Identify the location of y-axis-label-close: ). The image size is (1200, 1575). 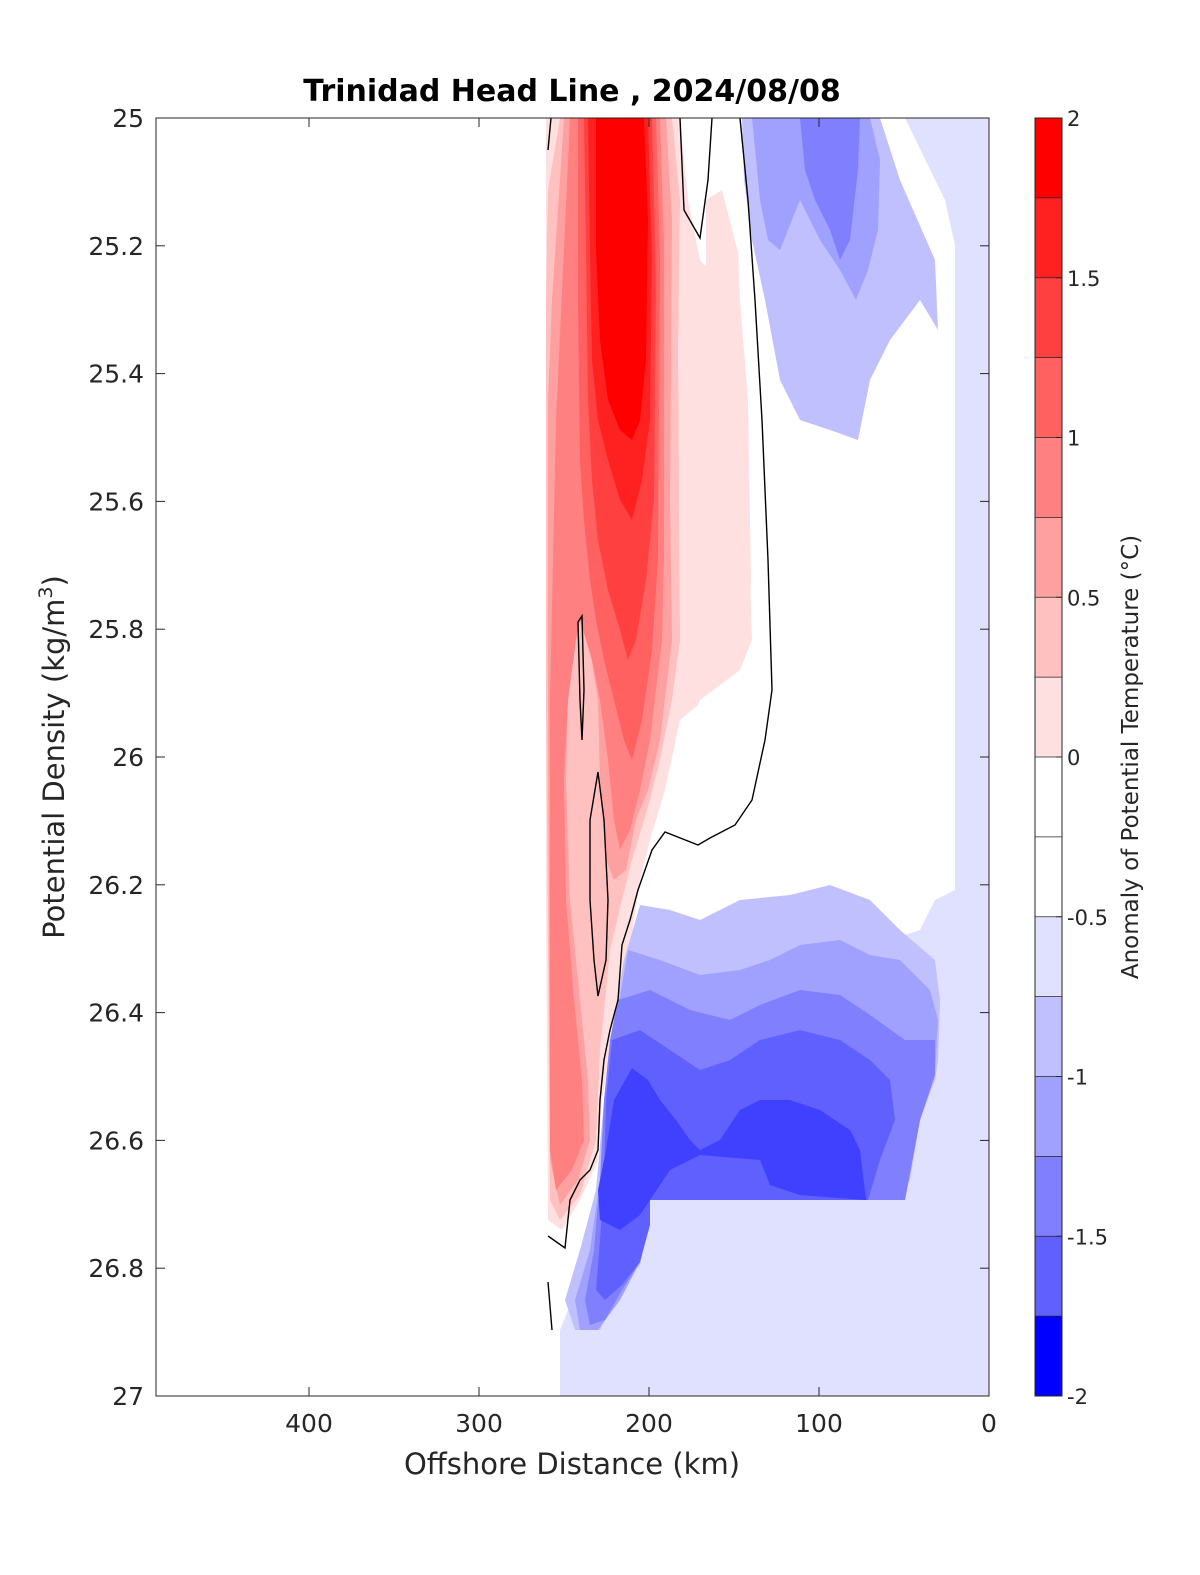
(54, 580).